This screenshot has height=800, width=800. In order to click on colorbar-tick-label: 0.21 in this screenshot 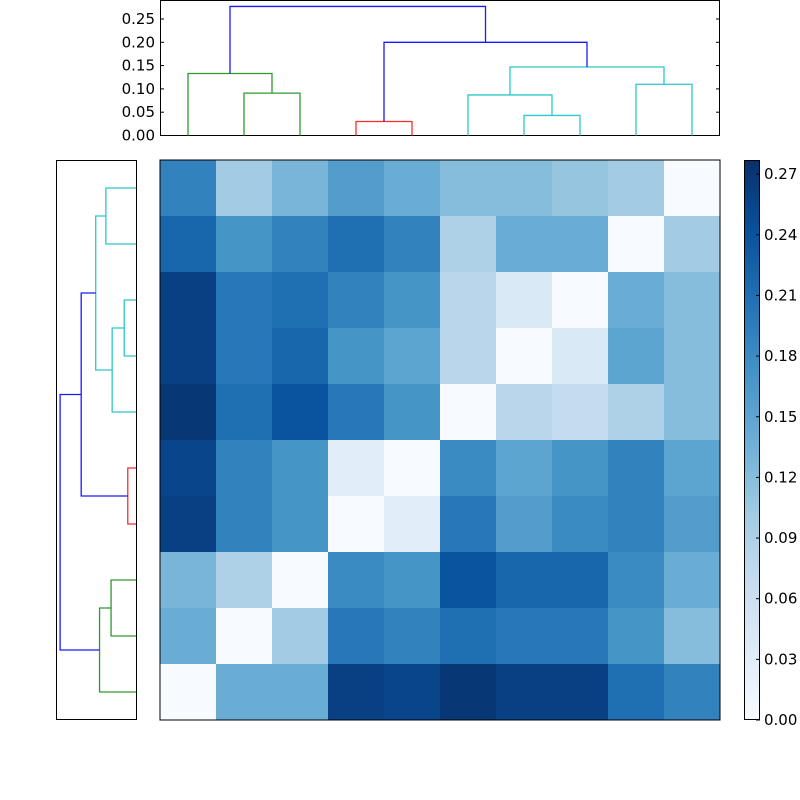, I will do `click(780, 295)`.